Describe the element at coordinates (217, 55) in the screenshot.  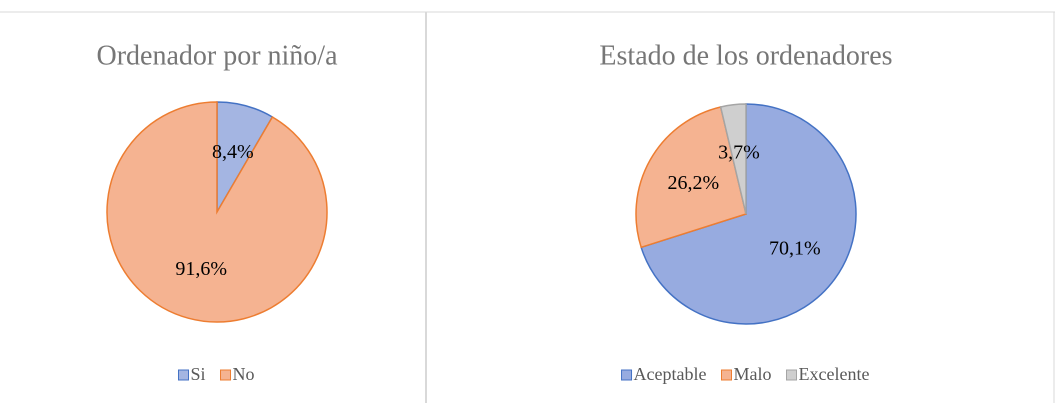
I see `chart-title: Ordenador por niño/a` at that location.